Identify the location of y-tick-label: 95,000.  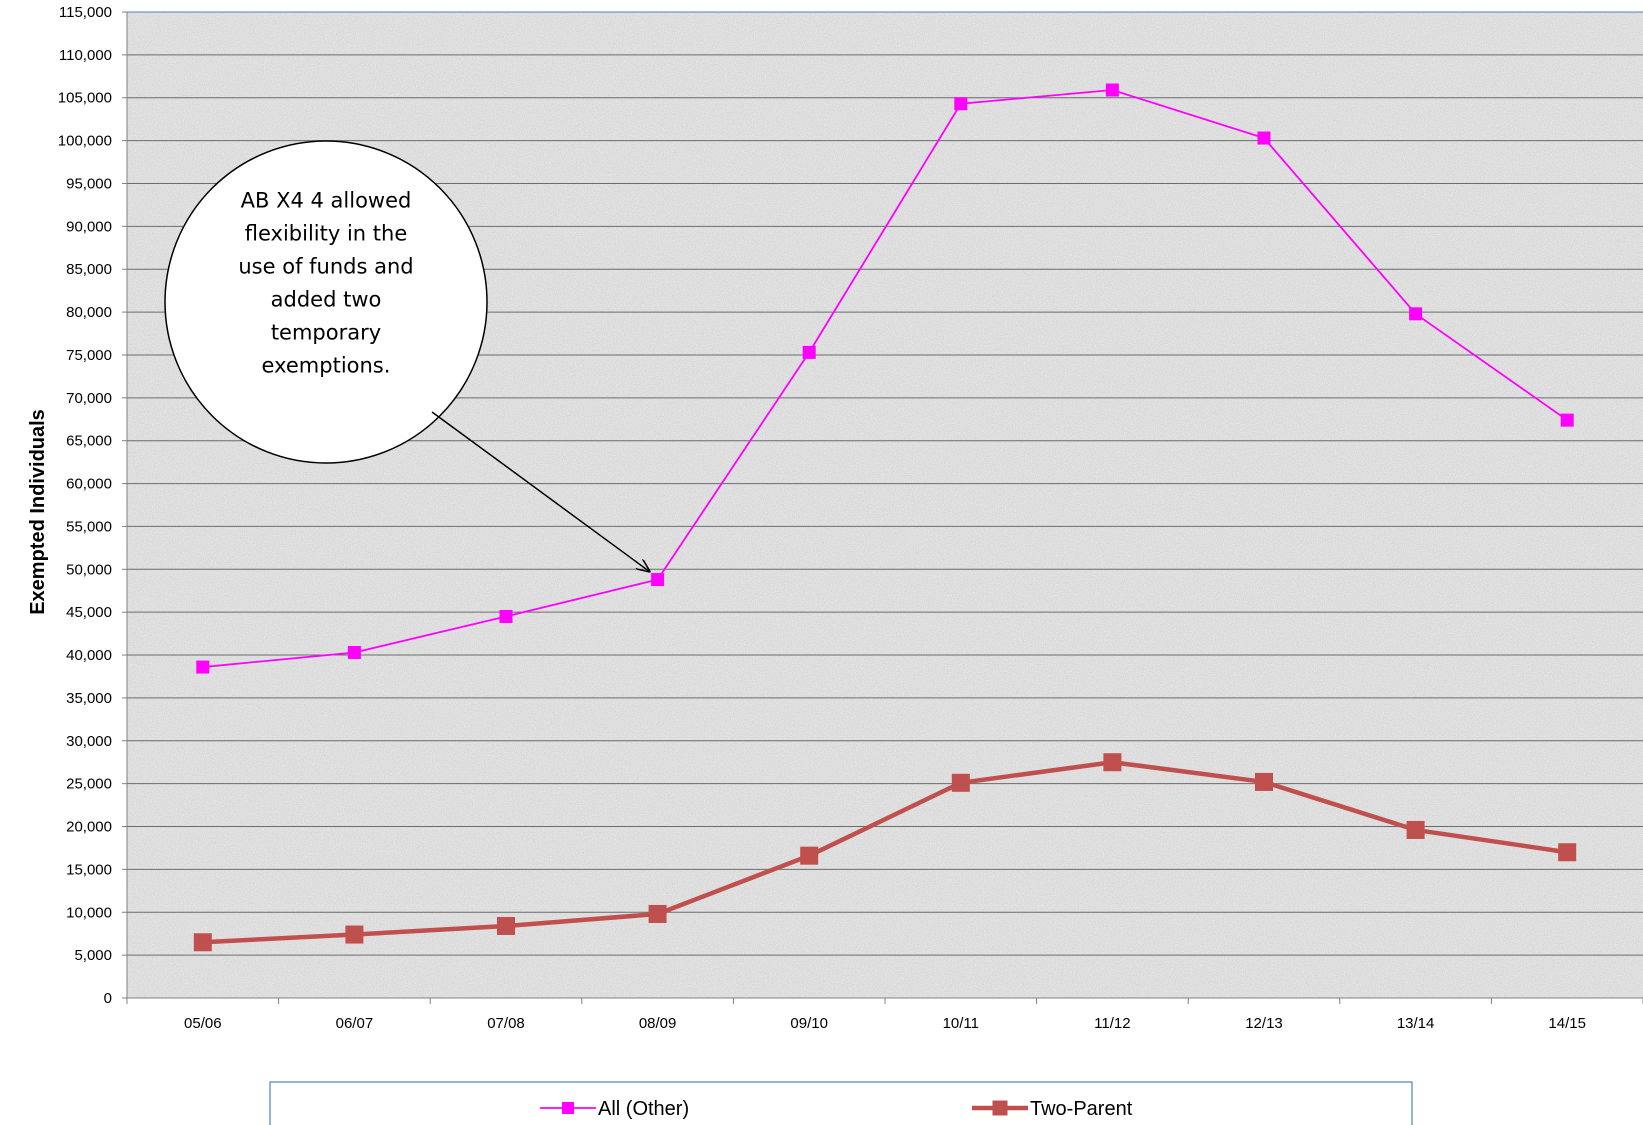
(89, 183).